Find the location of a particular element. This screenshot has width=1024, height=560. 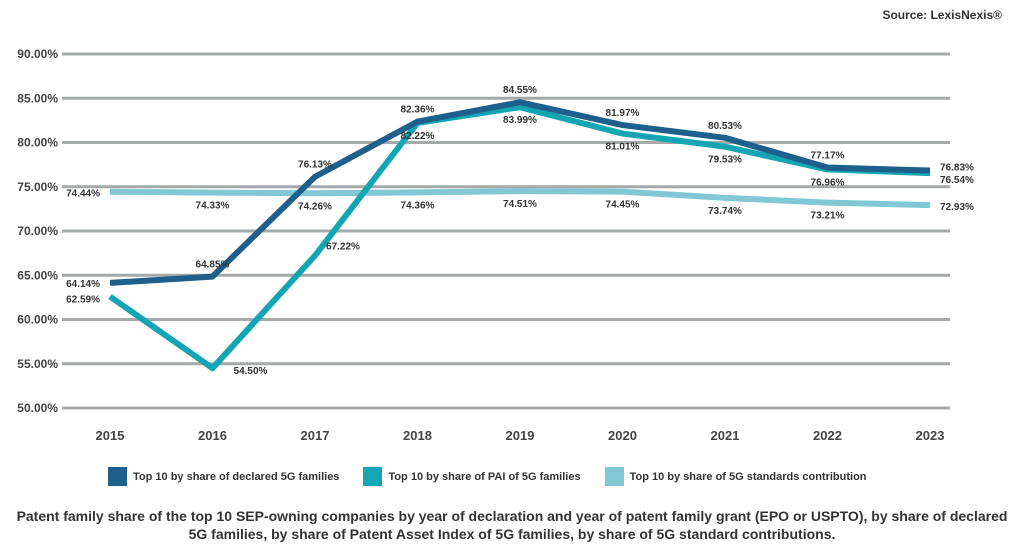

data-label: 79.53% is located at coordinates (725, 160).